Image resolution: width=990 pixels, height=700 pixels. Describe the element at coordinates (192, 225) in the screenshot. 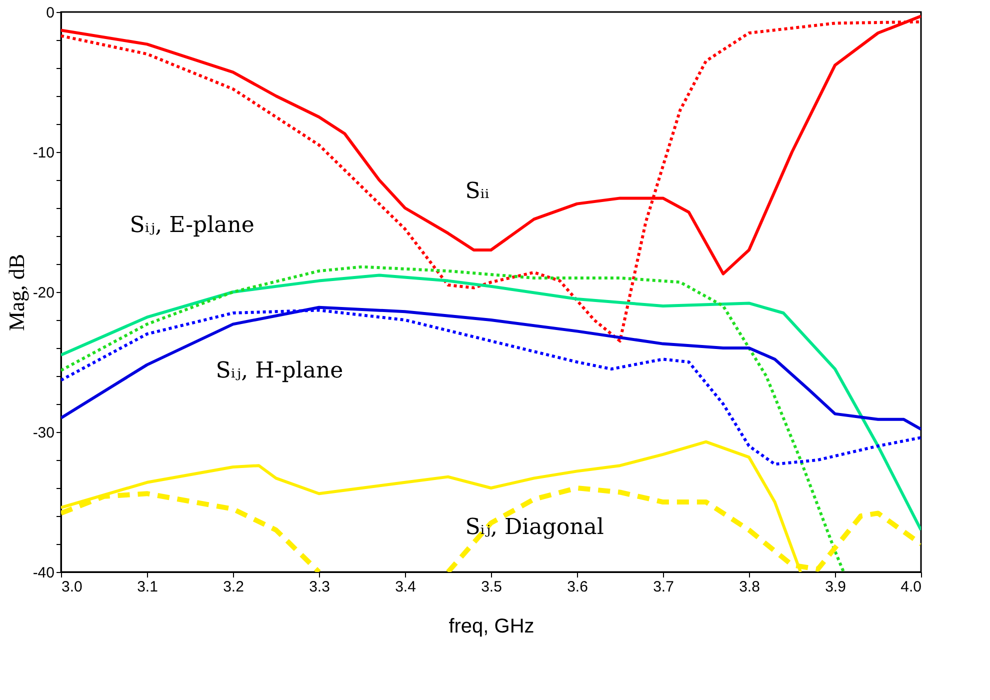

I see `annotation: Sᵢⱼ, E-plane` at that location.